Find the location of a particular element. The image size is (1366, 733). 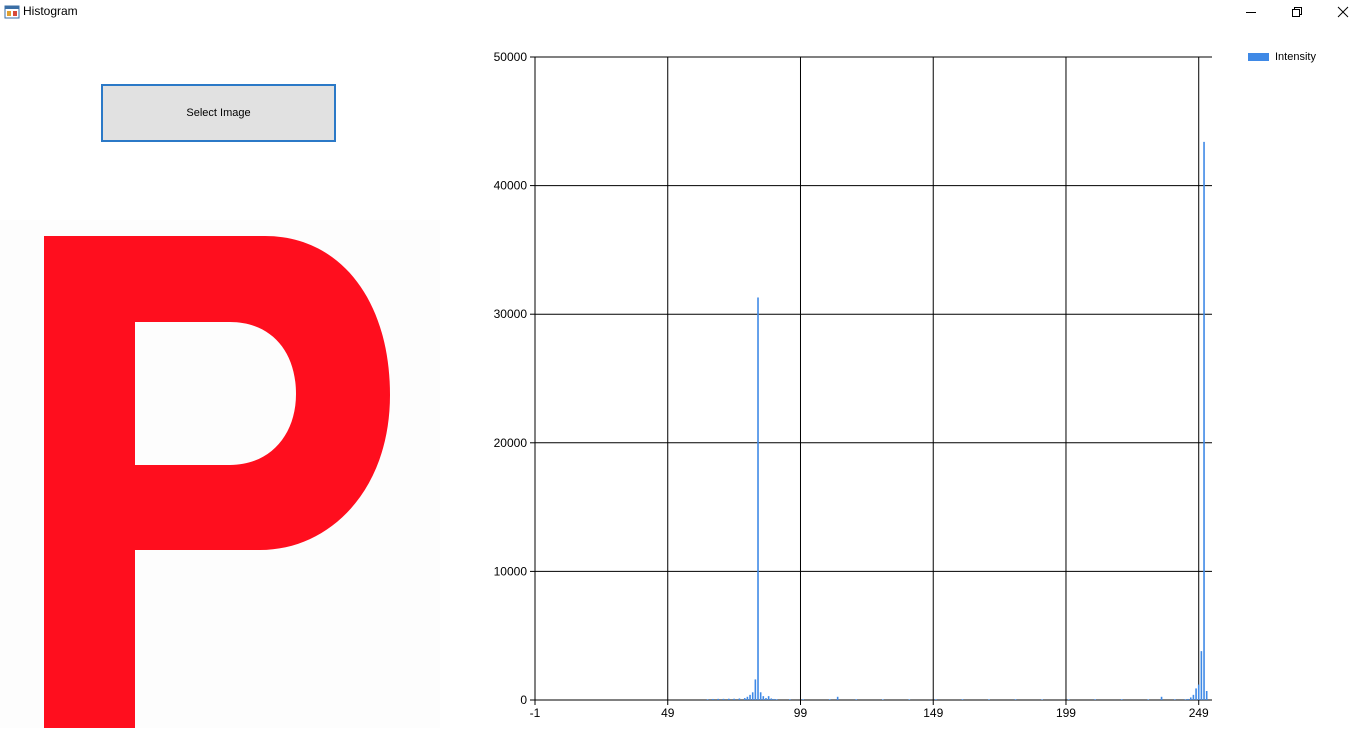

legend-label: Intensity is located at coordinates (1295, 57).